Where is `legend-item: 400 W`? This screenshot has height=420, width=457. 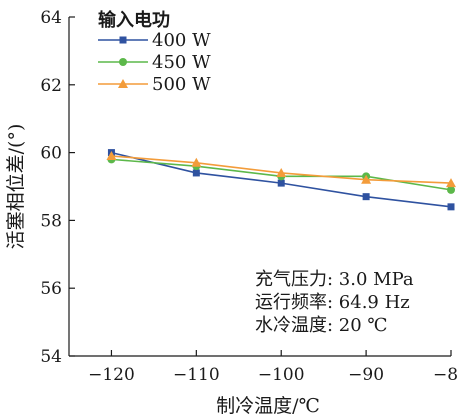
legend-item: 400 W is located at coordinates (154, 40).